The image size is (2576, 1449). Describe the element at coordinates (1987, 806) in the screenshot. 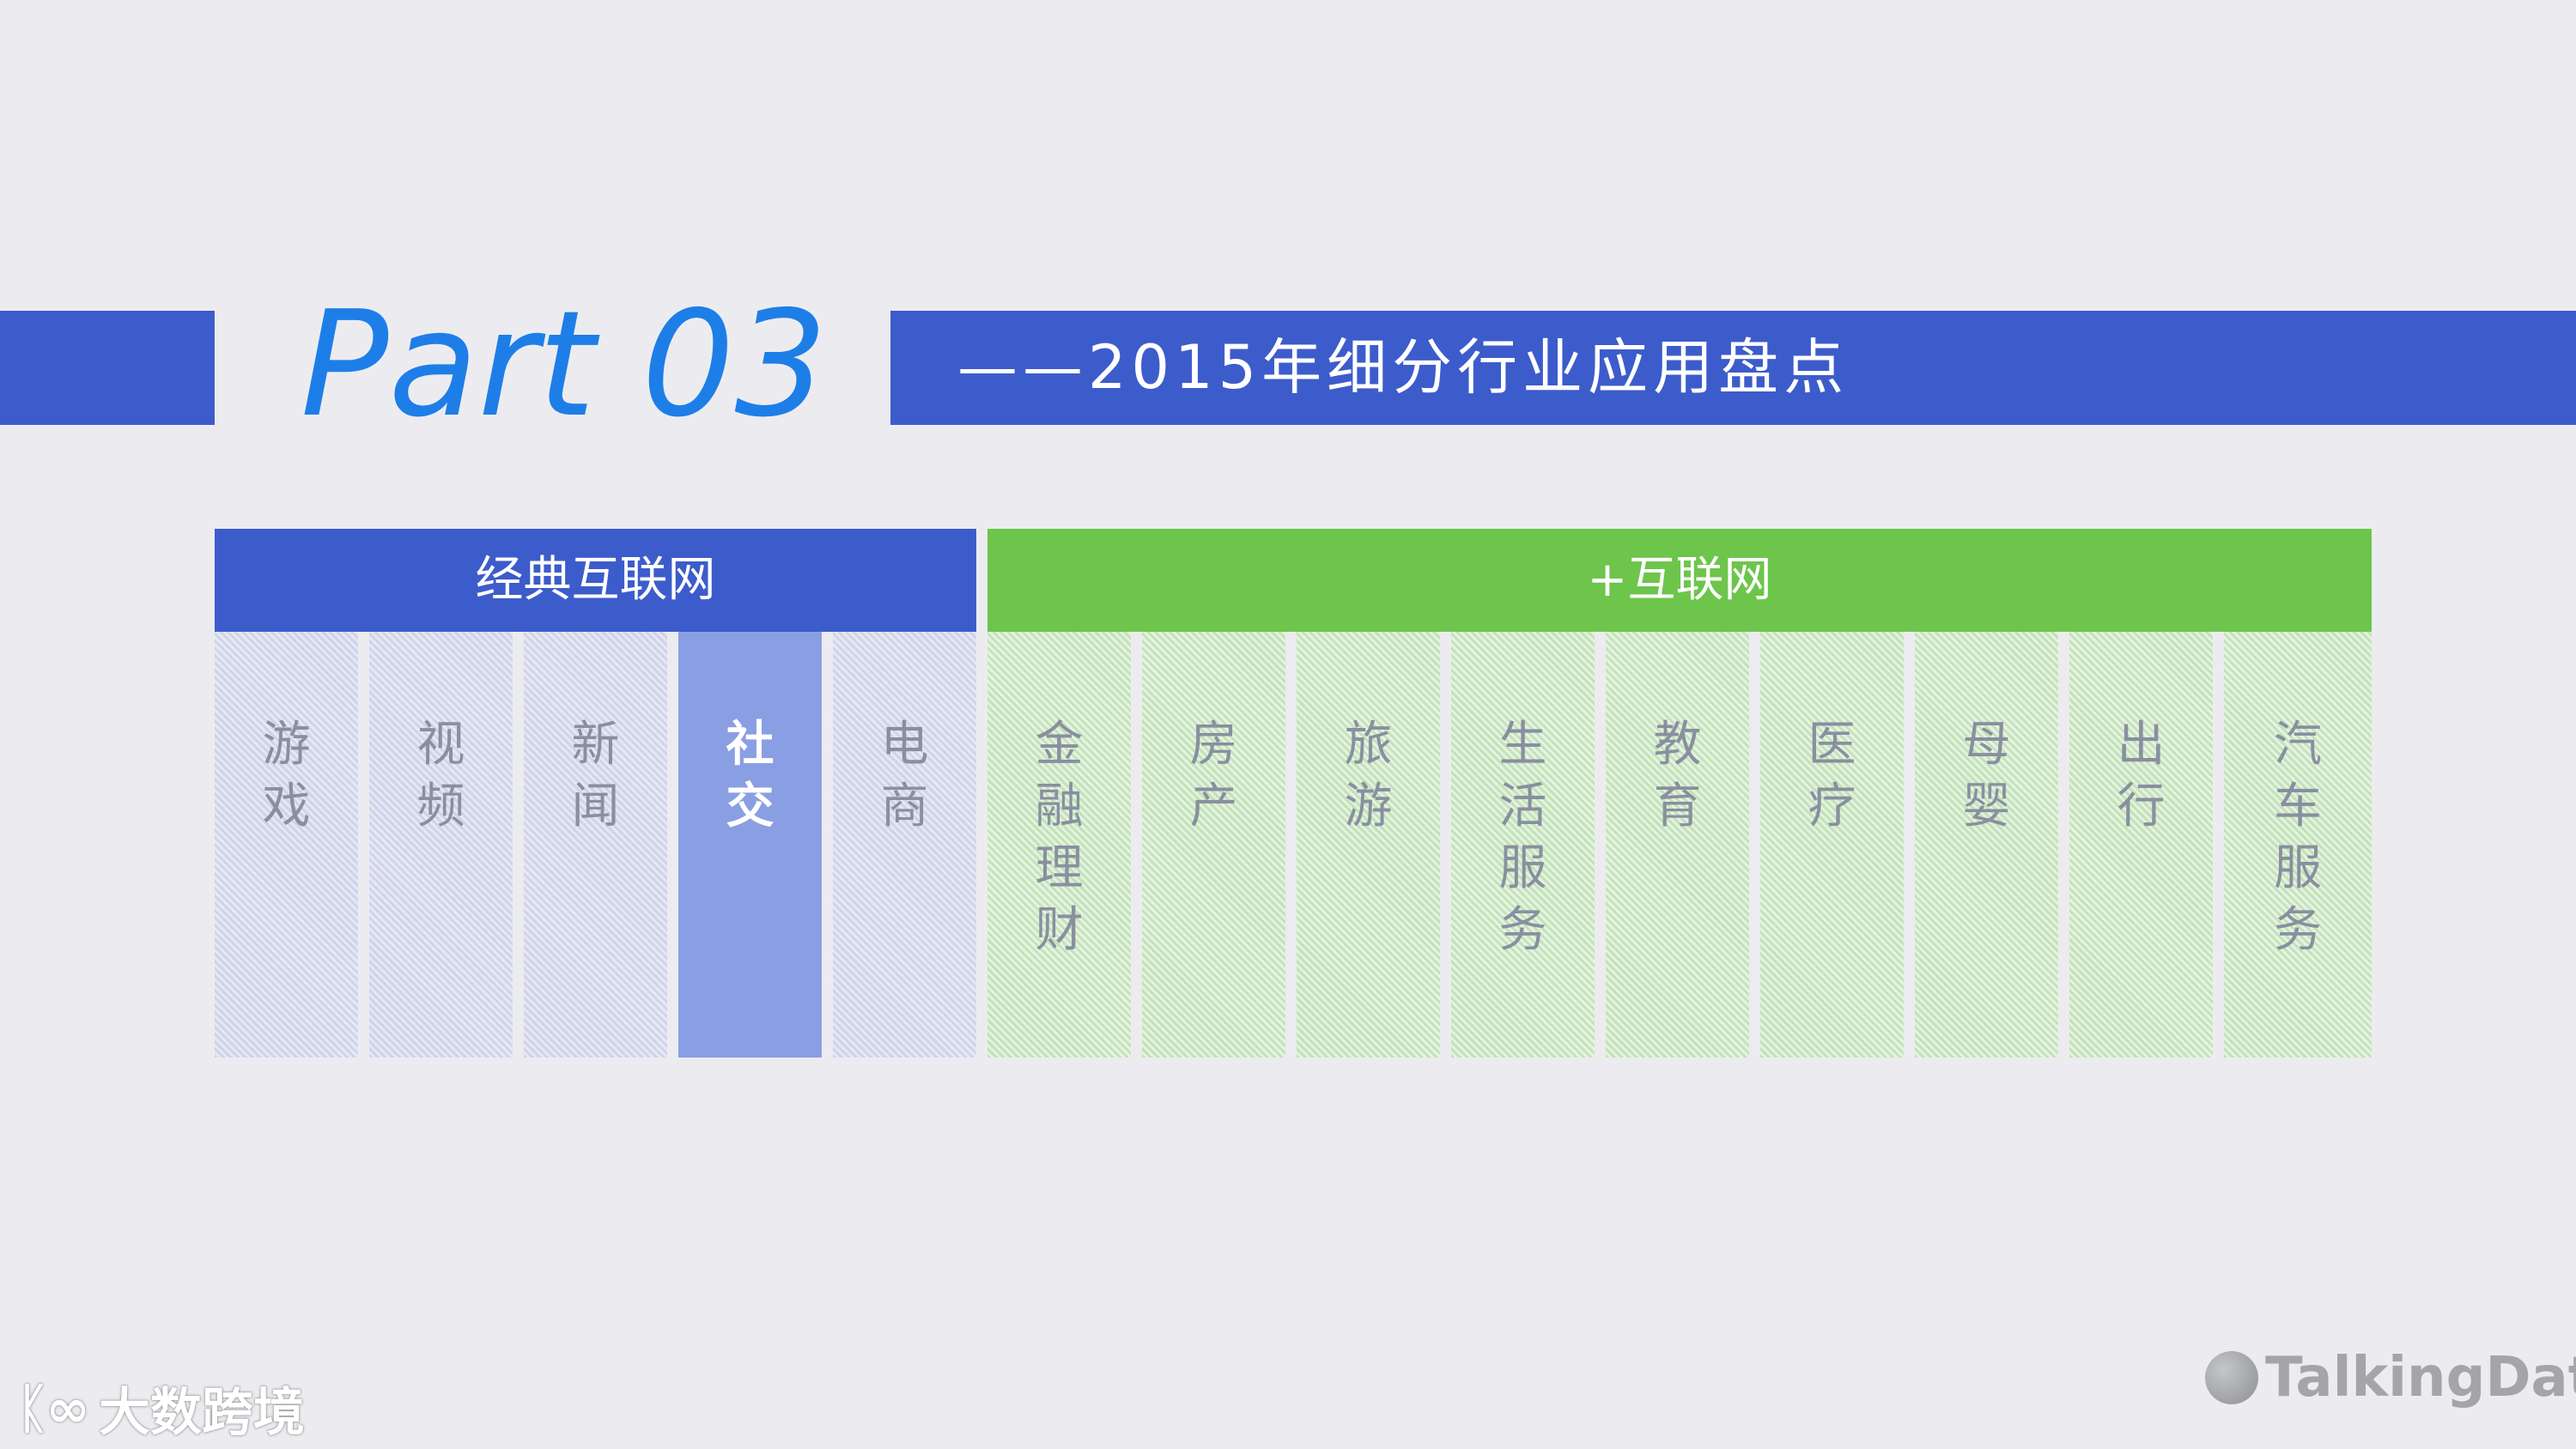

I see `category-char: 婴` at that location.